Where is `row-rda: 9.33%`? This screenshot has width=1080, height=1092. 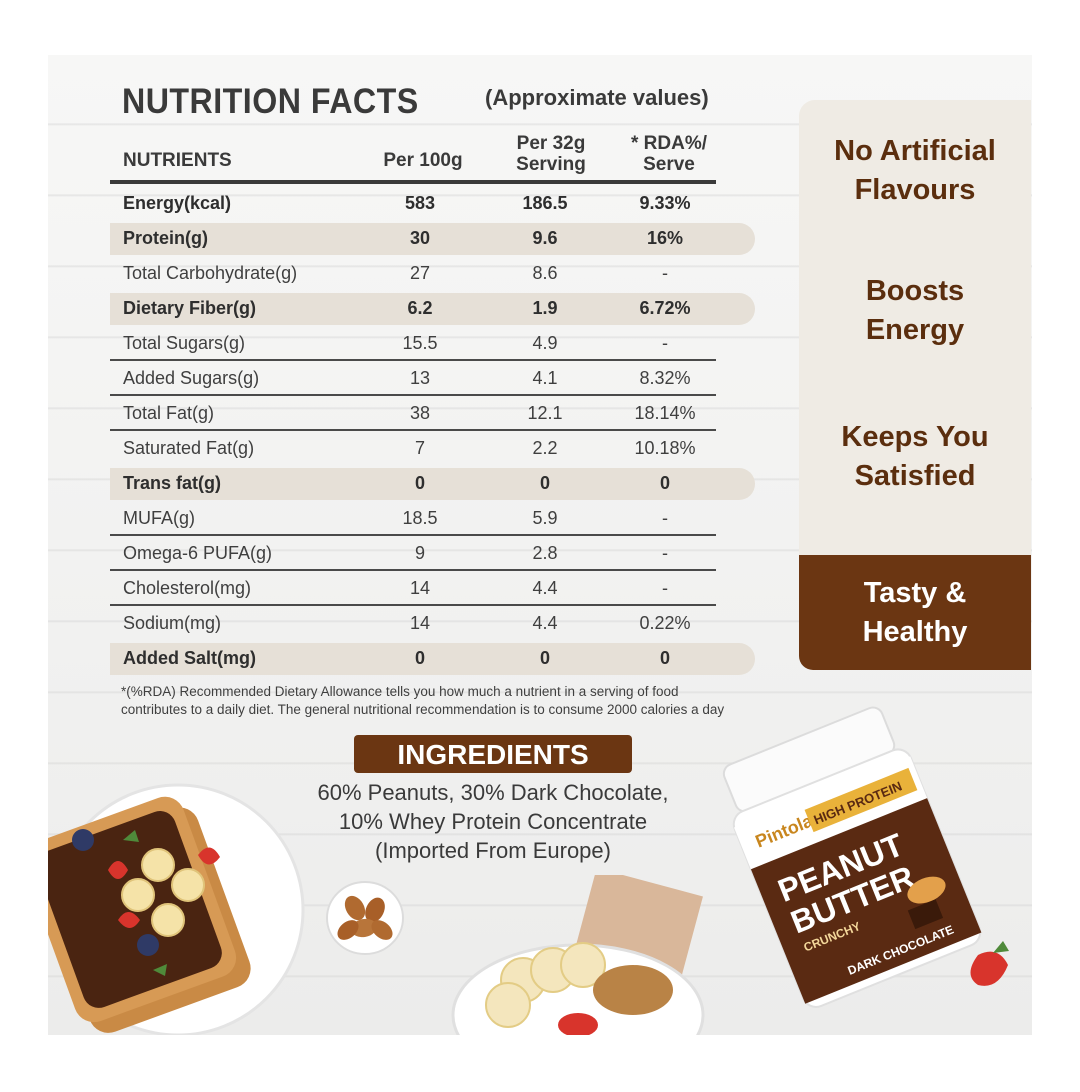 row-rda: 9.33% is located at coordinates (665, 203).